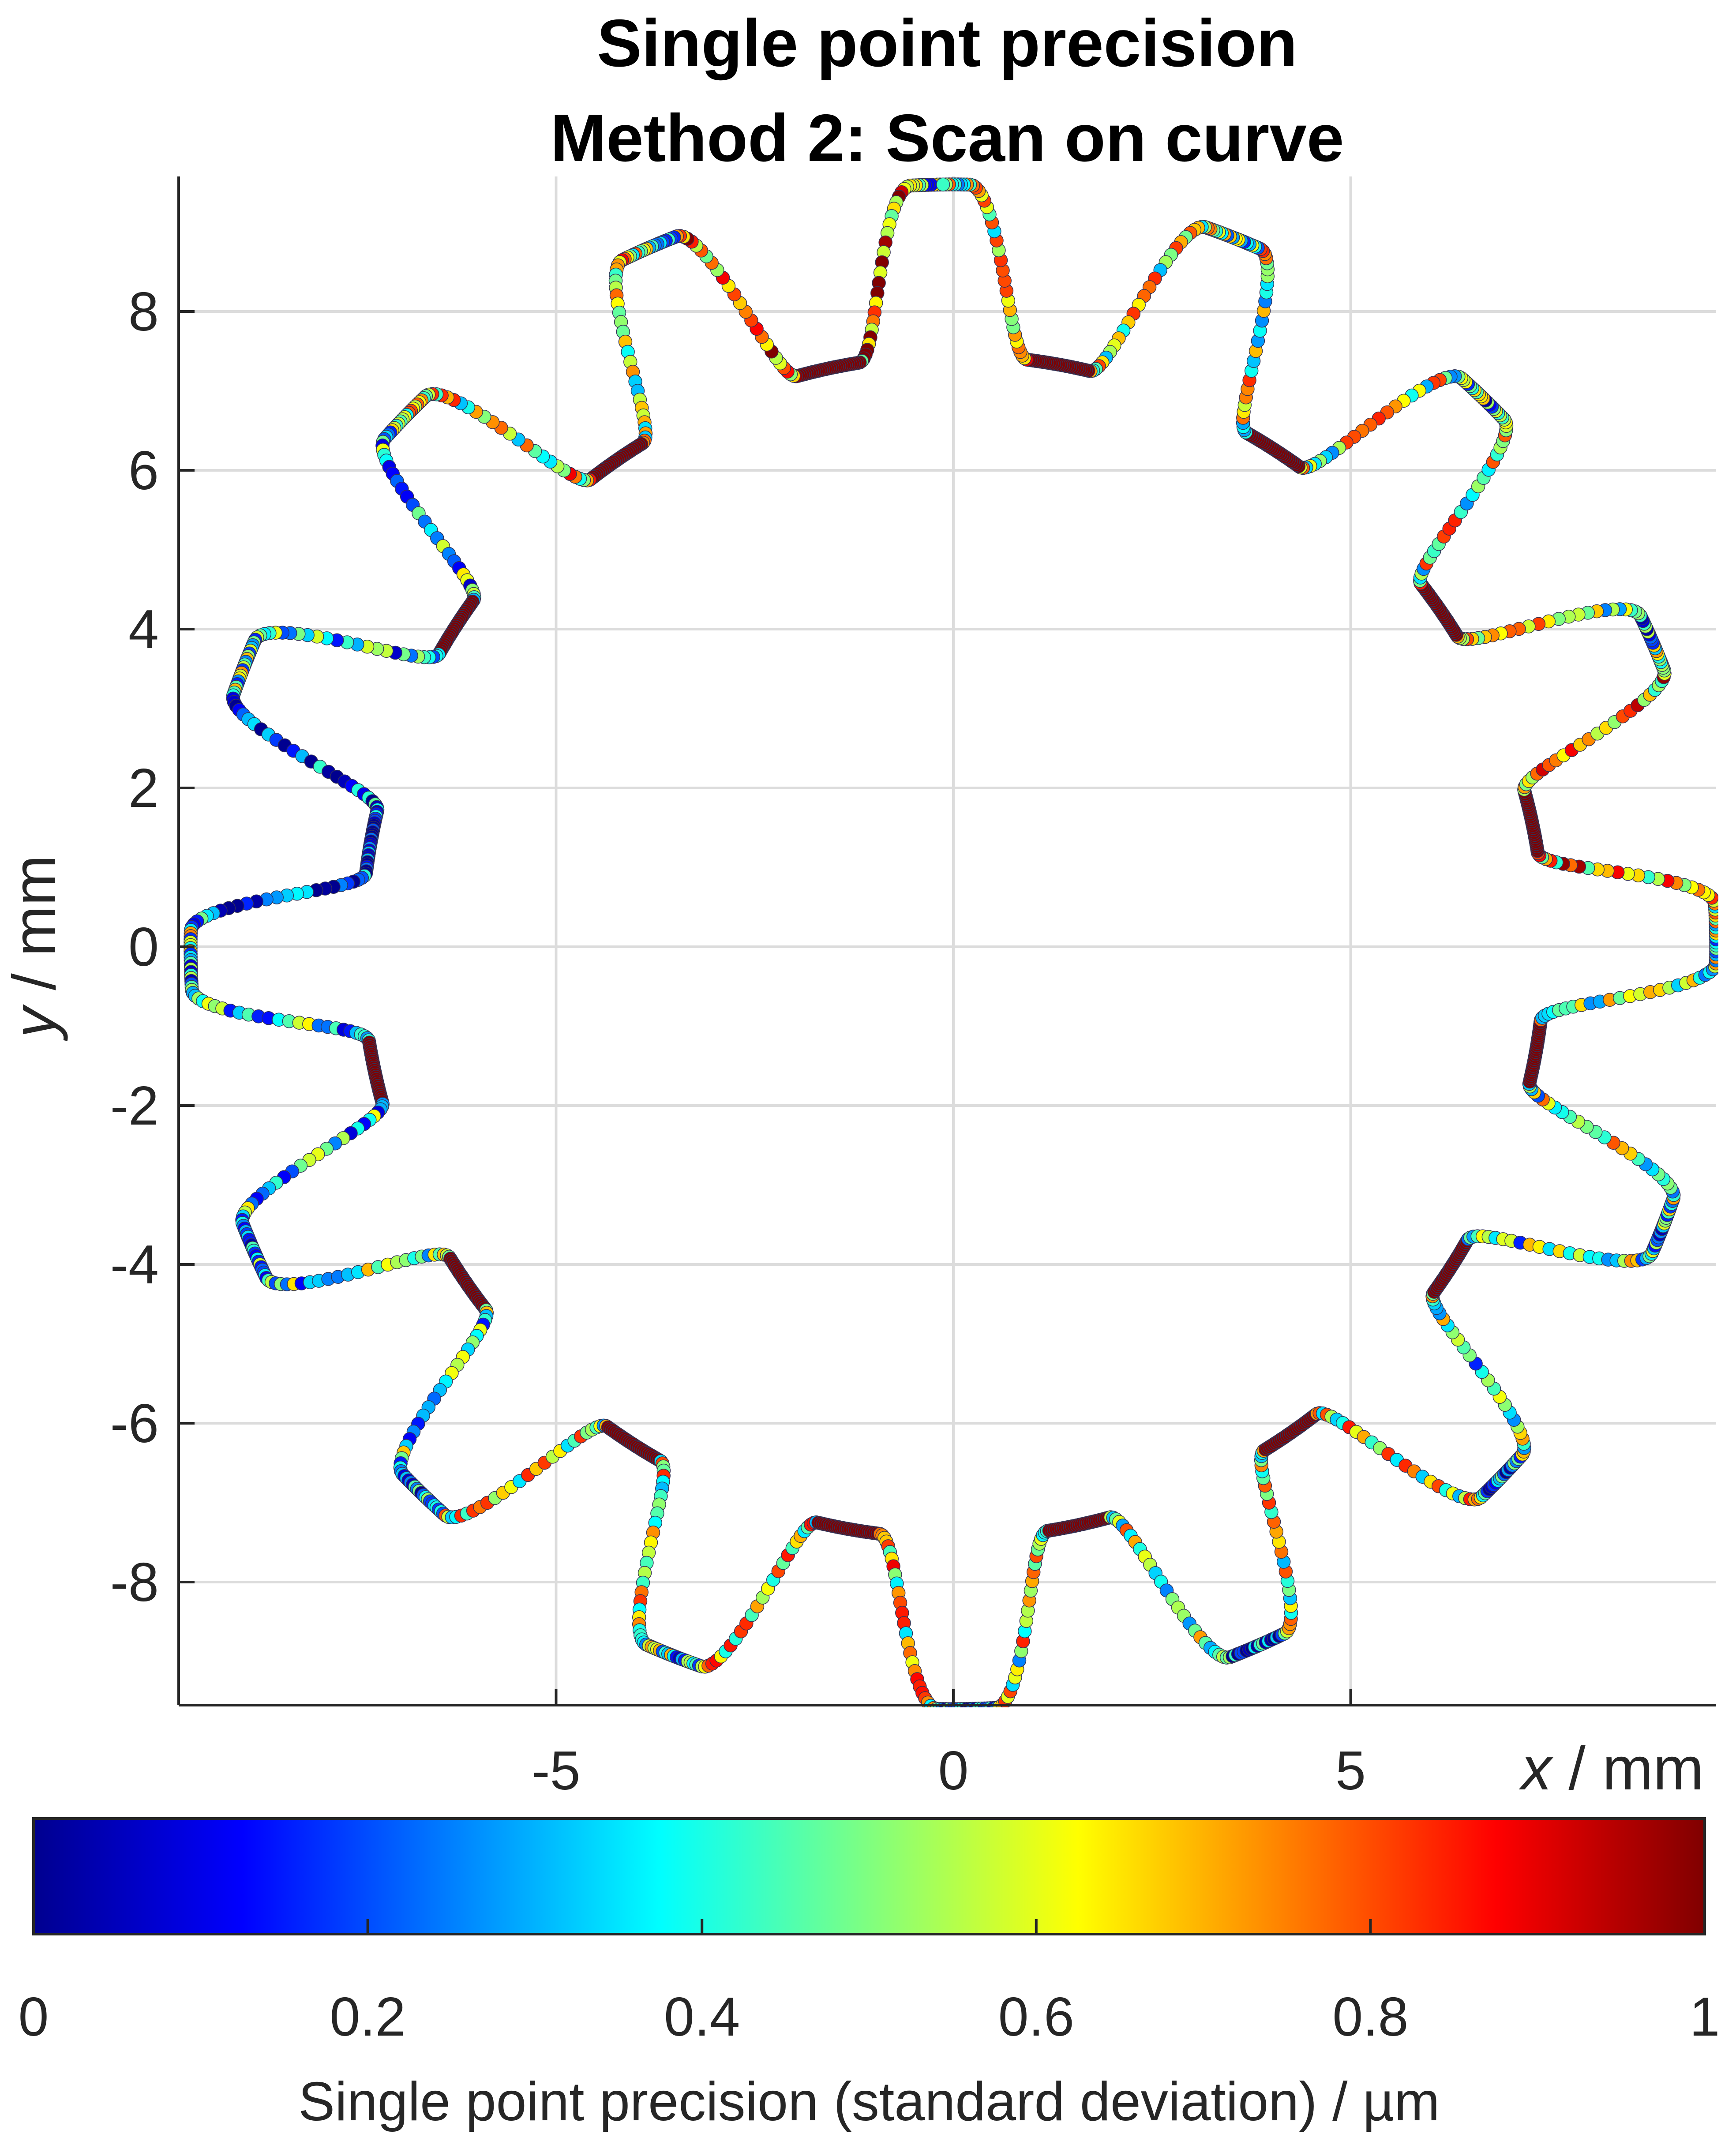  I want to click on colorbar-tick-label: 0, so click(34, 2017).